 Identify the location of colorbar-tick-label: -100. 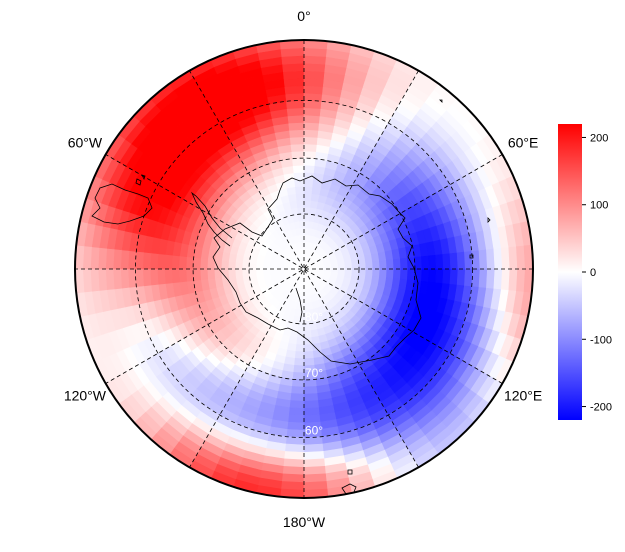
(601, 340).